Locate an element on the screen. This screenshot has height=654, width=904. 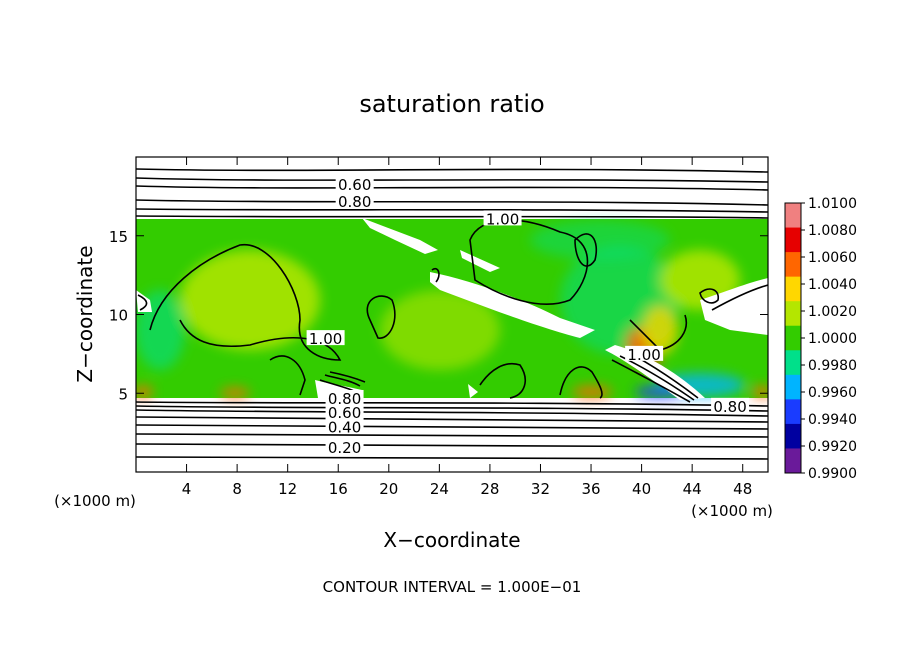
x-axis-label: X−coordinate is located at coordinates (451, 540).